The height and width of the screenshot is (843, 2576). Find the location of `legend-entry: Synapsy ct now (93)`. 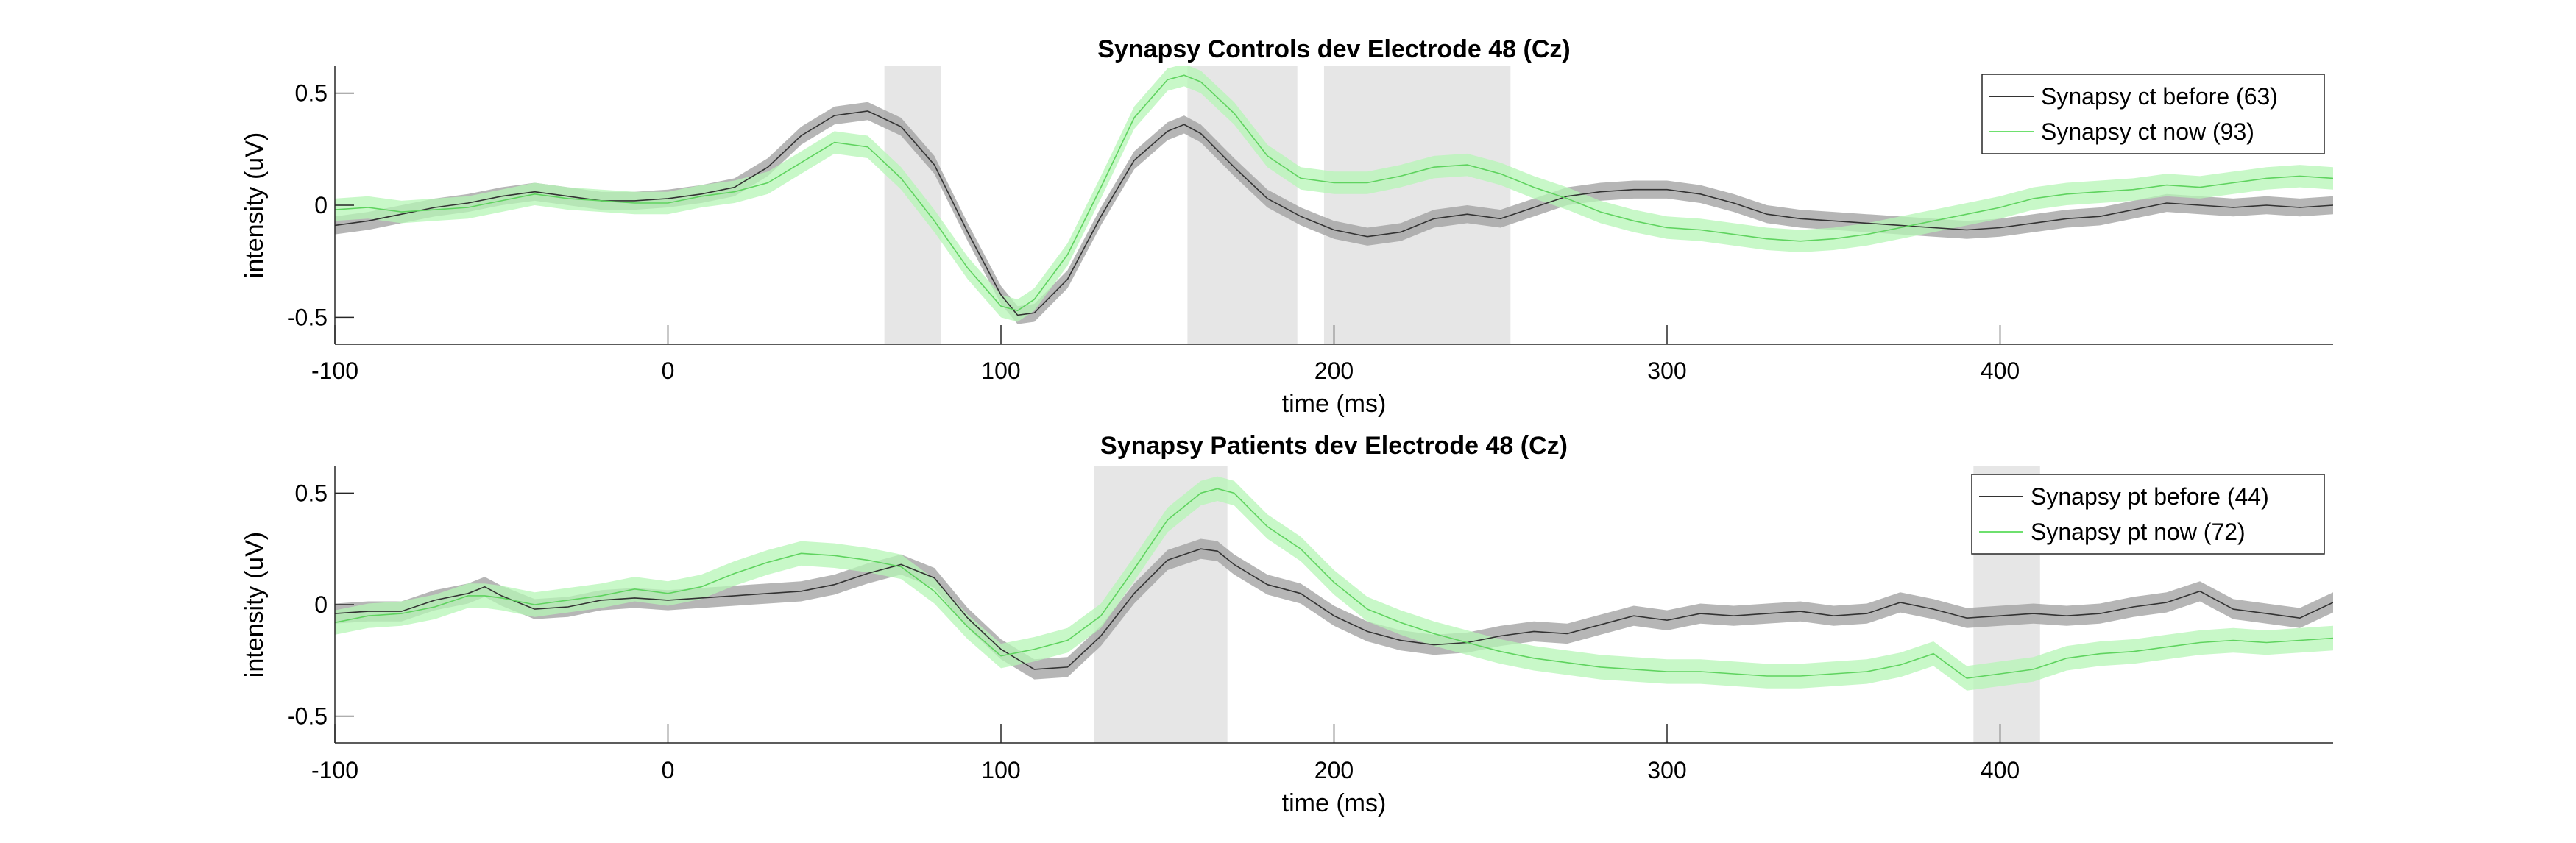

legend-entry: Synapsy ct now (93) is located at coordinates (2147, 131).